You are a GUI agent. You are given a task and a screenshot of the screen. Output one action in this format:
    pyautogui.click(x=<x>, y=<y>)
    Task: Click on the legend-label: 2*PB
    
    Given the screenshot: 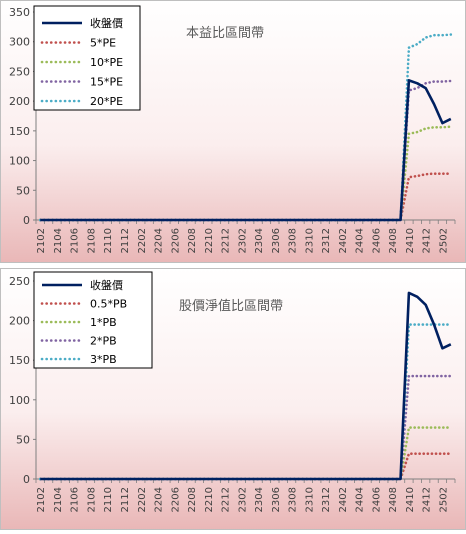 What is the action you would take?
    pyautogui.click(x=103, y=341)
    